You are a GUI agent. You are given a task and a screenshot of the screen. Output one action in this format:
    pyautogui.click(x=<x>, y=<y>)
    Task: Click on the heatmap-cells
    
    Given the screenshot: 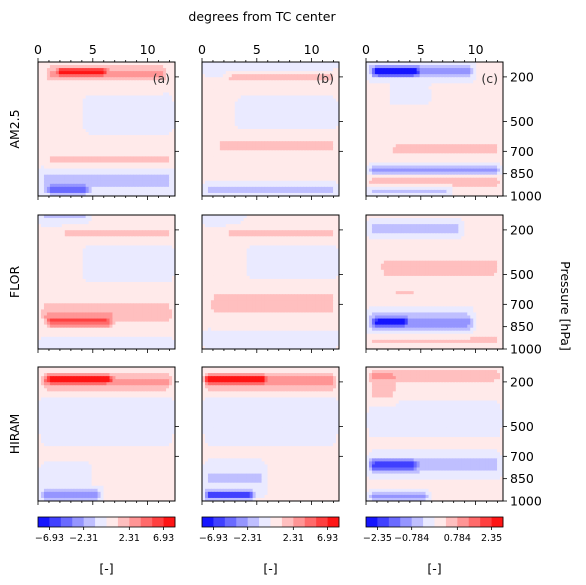 What is the action you would take?
    pyautogui.click(x=434, y=129)
    